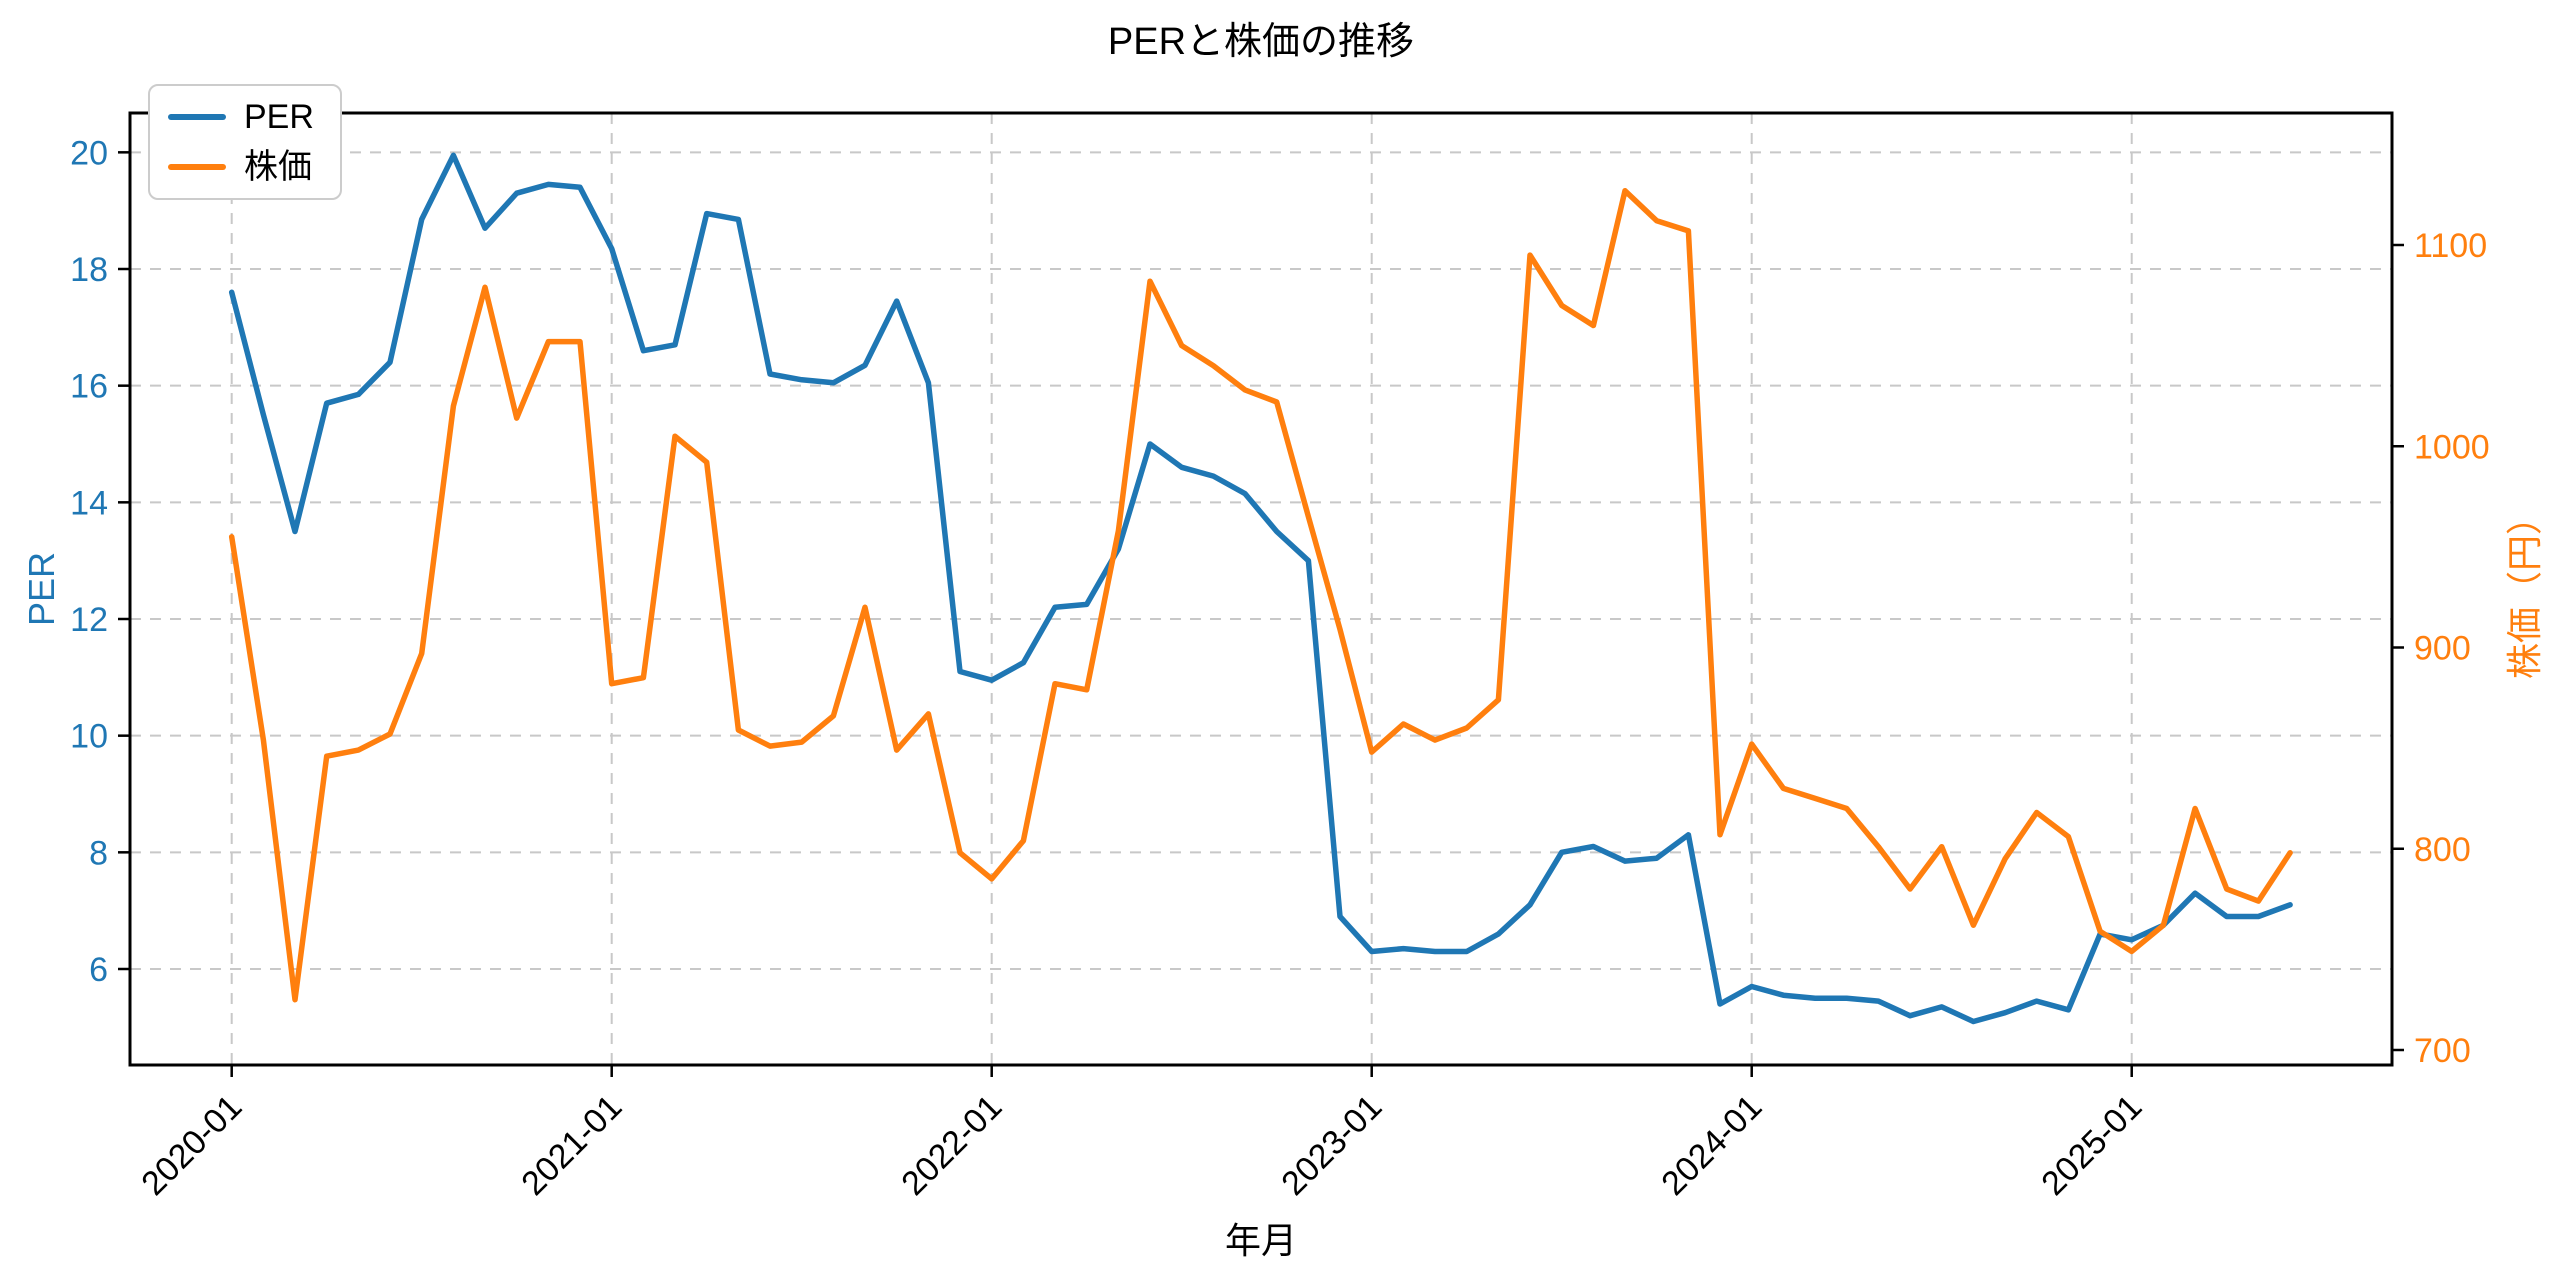  I want to click on y-tick-label-left: 16, so click(89, 387).